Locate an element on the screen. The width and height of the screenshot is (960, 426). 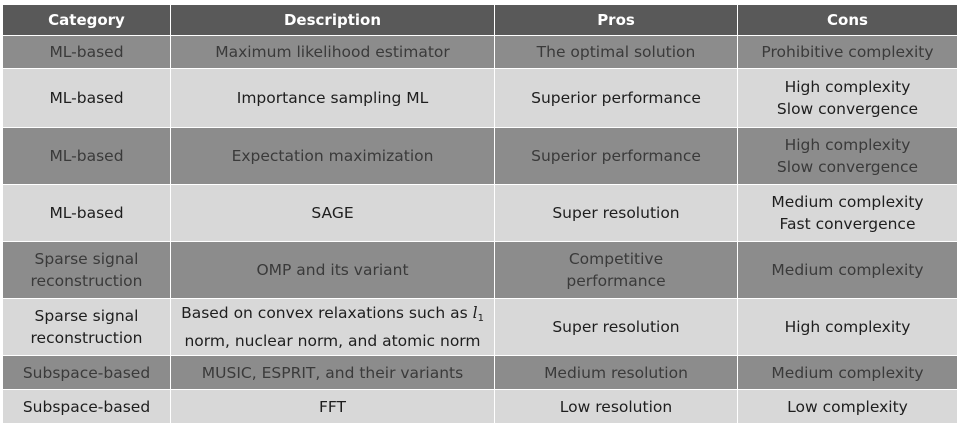
description-cell: Importance sampling ML is located at coordinates (332, 98).